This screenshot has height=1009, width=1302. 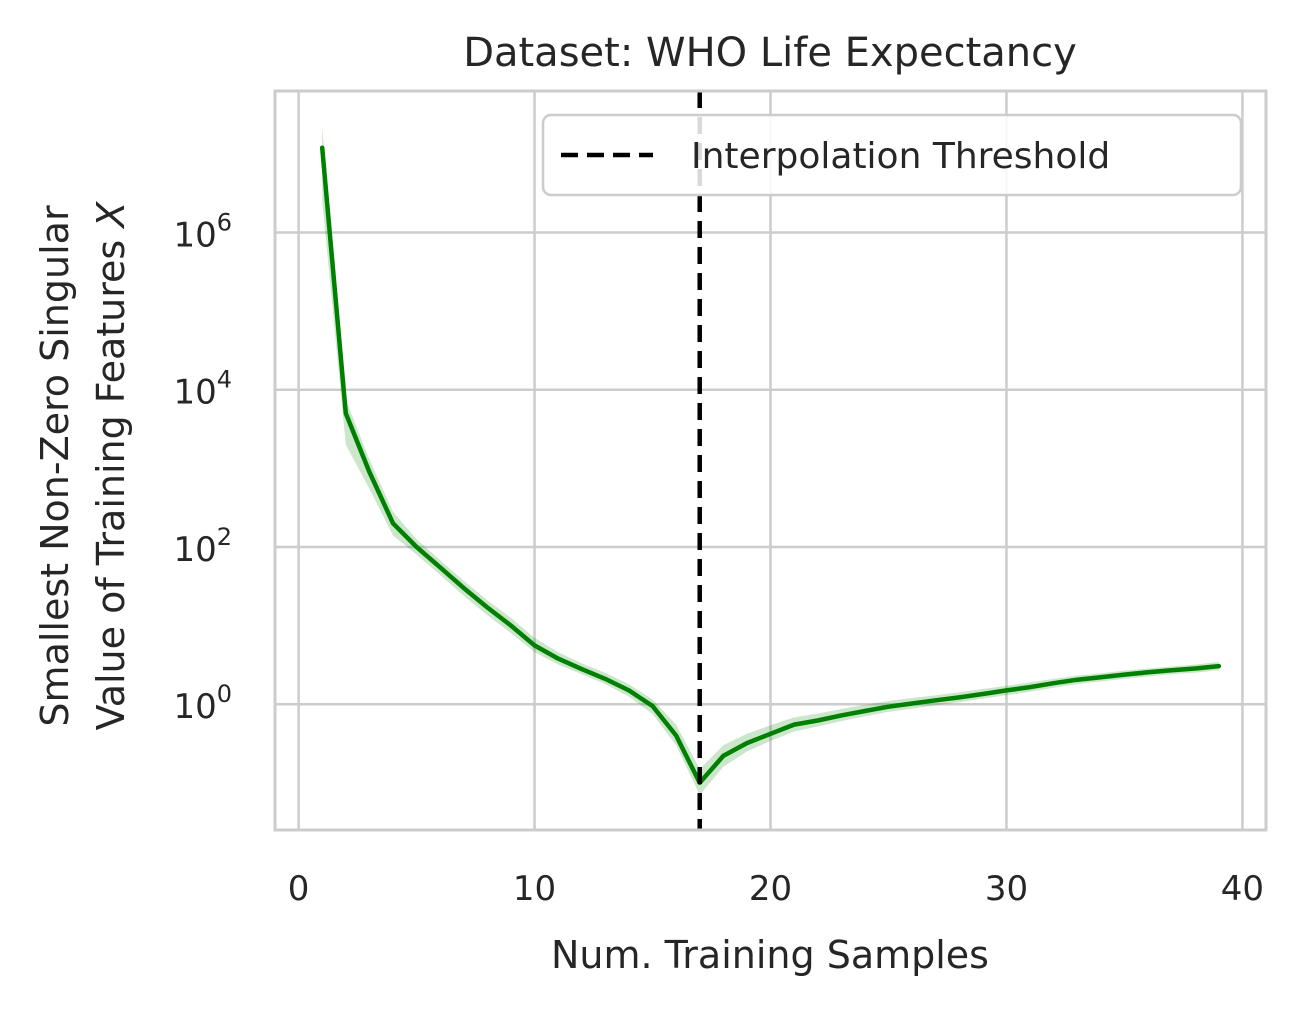 I want to click on y-tick-label-3: 10⁶, so click(x=202, y=232).